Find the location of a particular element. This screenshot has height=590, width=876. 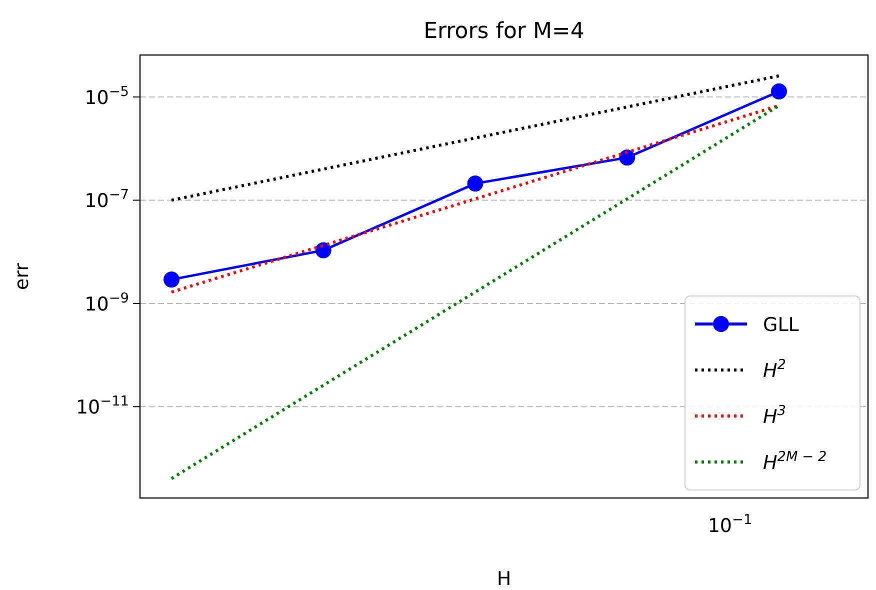

legend-label: H$^{3}$ is located at coordinates (774, 415).